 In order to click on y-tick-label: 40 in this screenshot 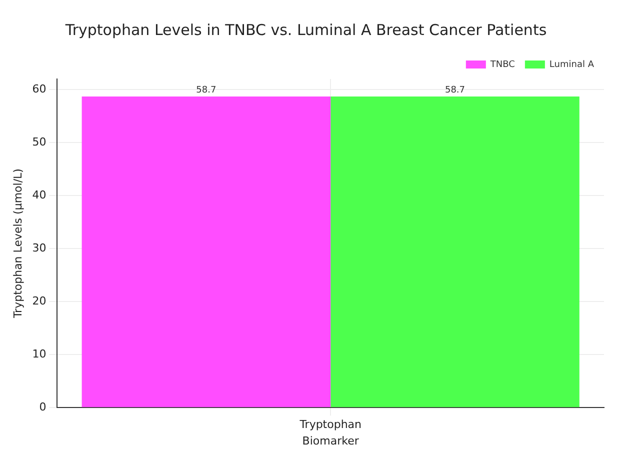, I will do `click(39, 195)`.